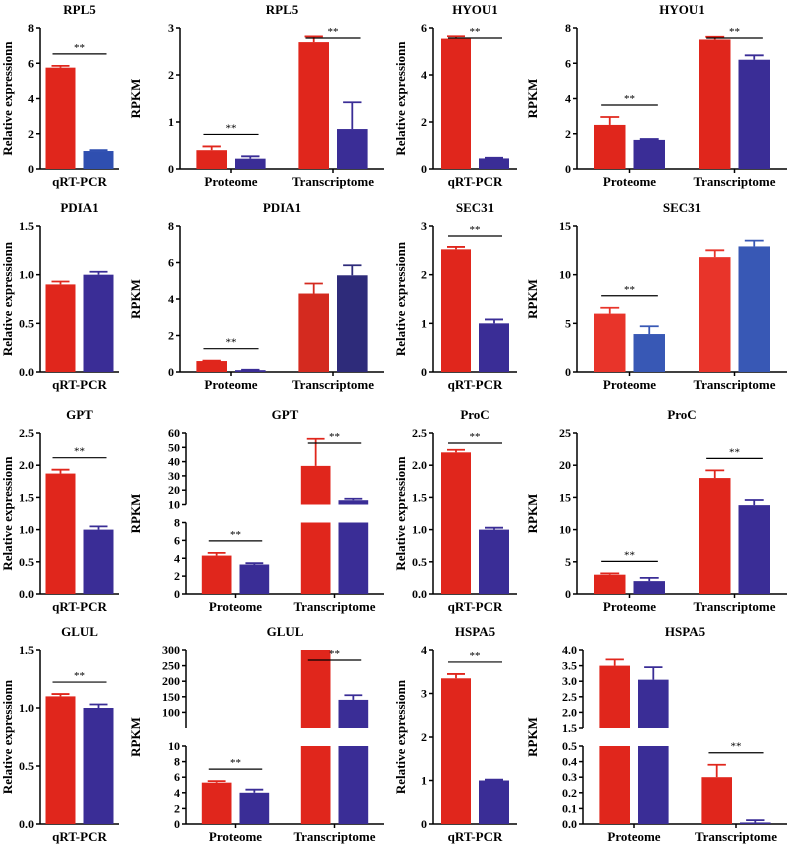 Image resolution: width=793 pixels, height=850 pixels. Describe the element at coordinates (569, 762) in the screenshot. I see `y-tick-label: 0.4` at that location.